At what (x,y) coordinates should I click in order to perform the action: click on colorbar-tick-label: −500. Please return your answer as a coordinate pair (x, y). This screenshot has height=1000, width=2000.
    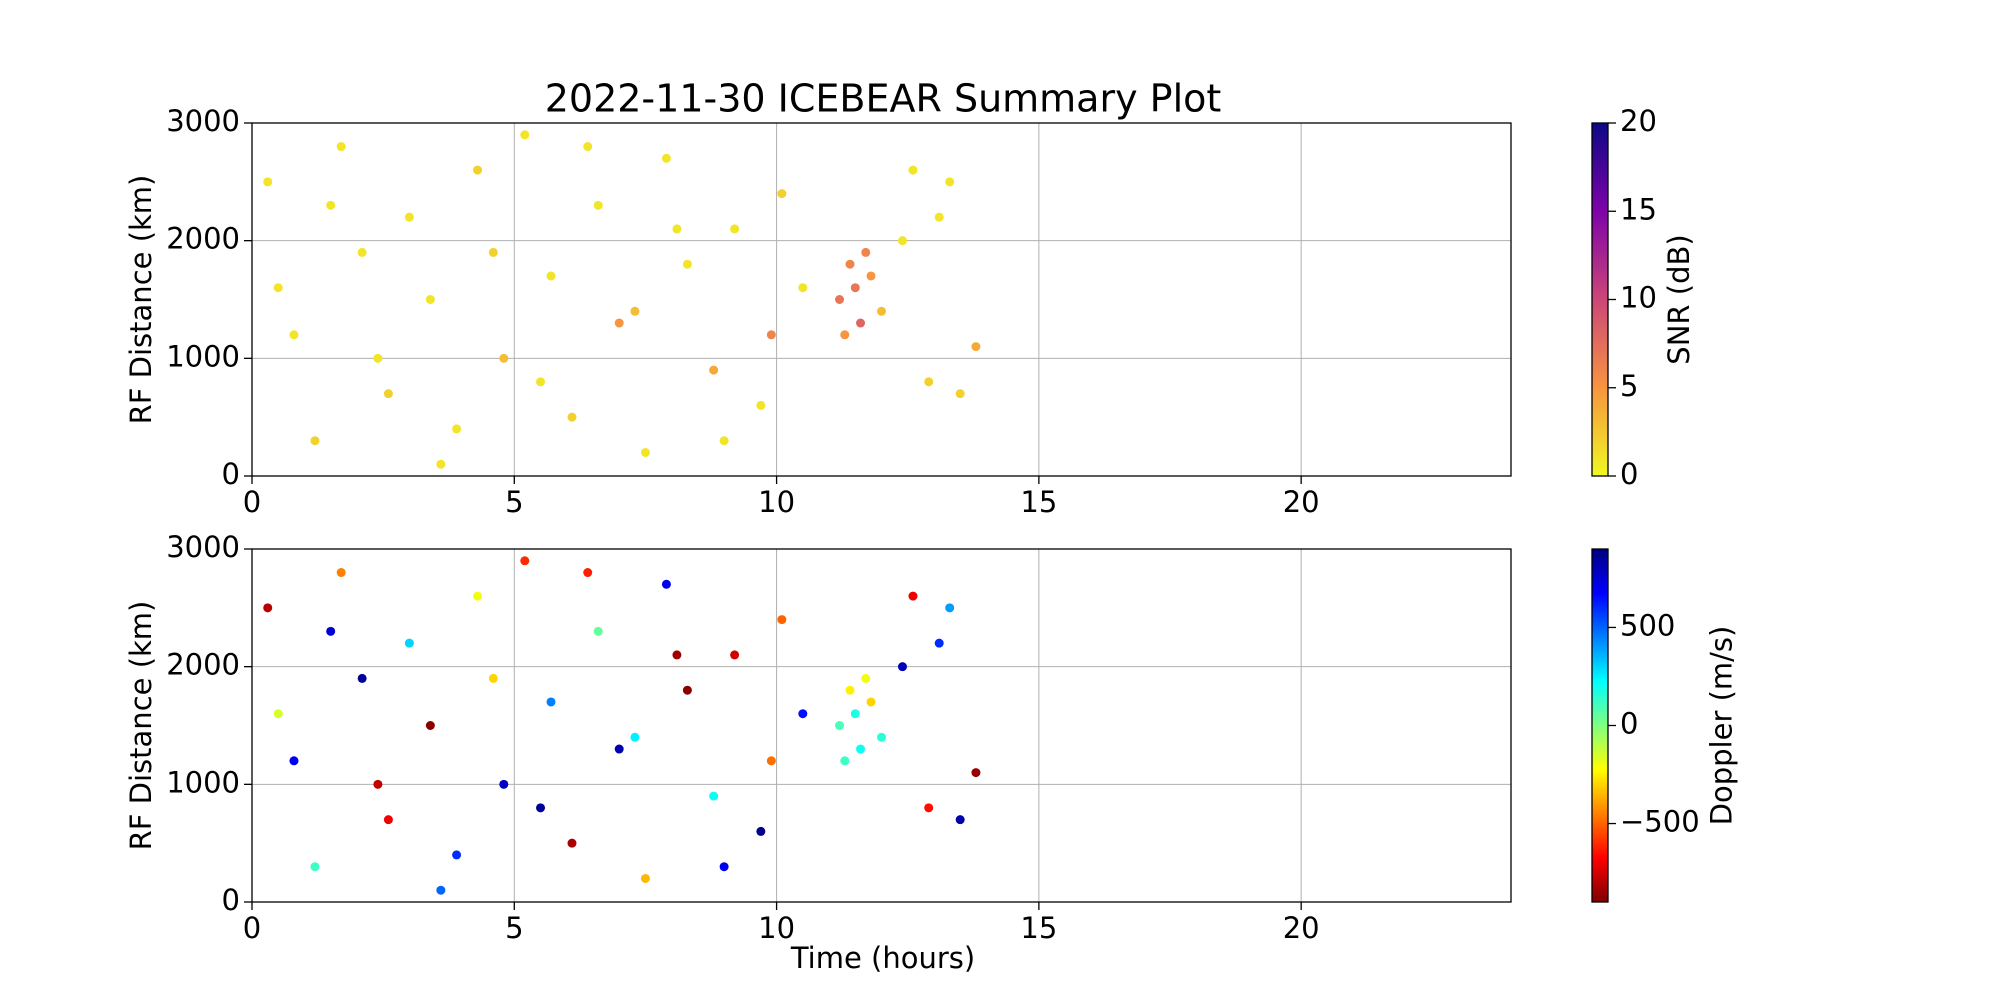
    Looking at the image, I should click on (1660, 822).